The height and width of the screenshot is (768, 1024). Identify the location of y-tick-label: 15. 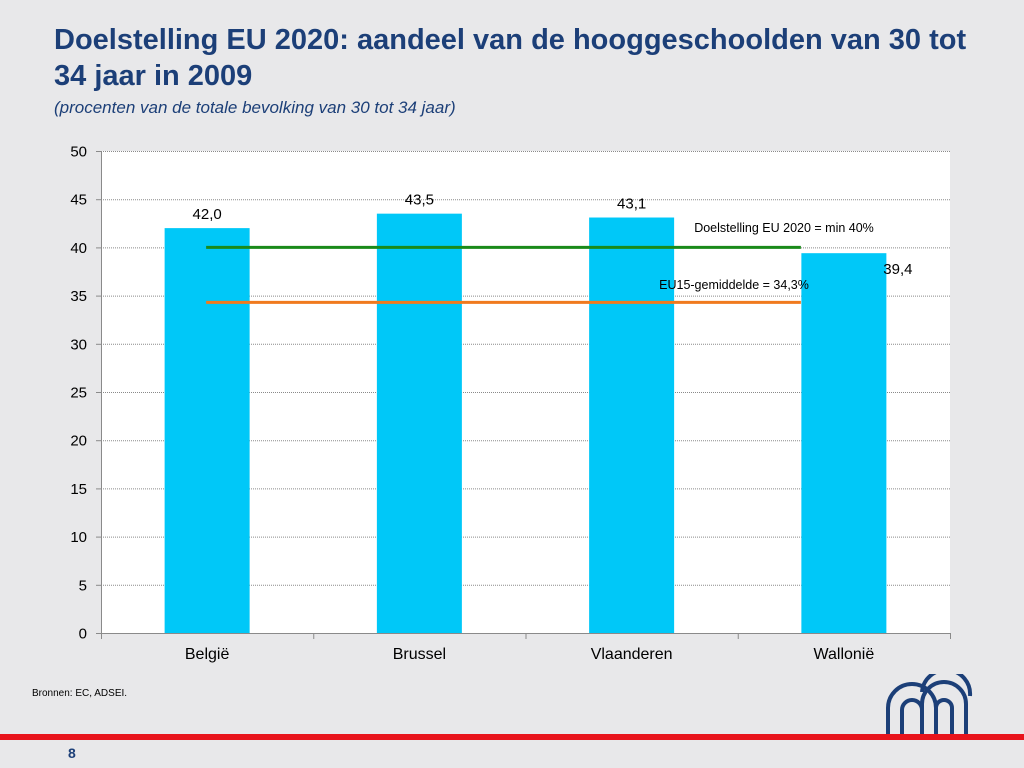
(78, 489).